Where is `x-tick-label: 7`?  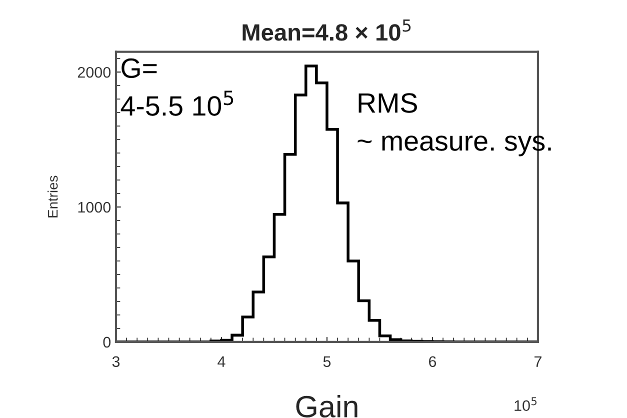 x-tick-label: 7 is located at coordinates (538, 361).